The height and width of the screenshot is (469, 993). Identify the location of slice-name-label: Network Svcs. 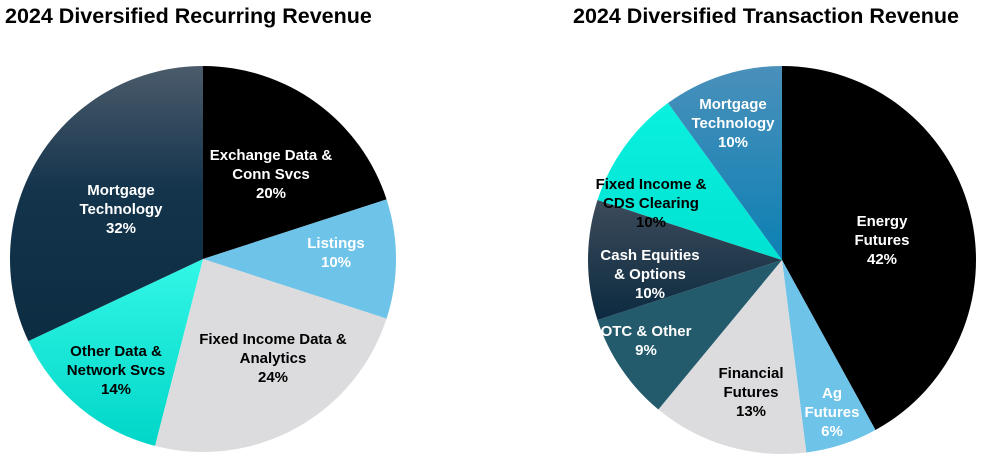
(116, 370).